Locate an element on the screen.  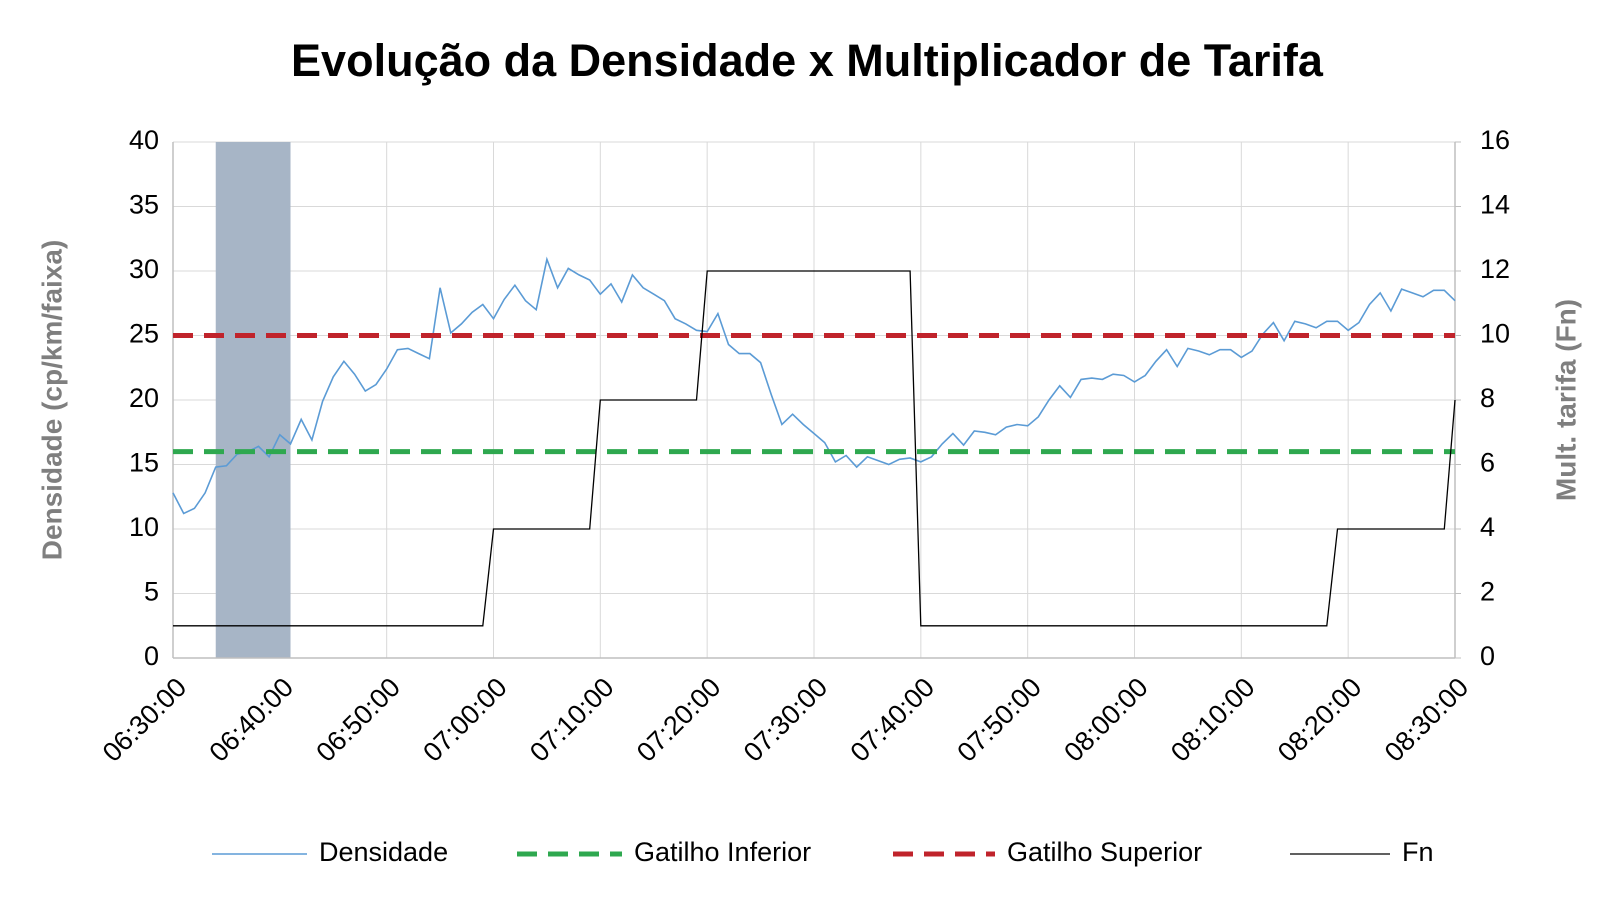
legend-label: Densidade is located at coordinates (383, 852).